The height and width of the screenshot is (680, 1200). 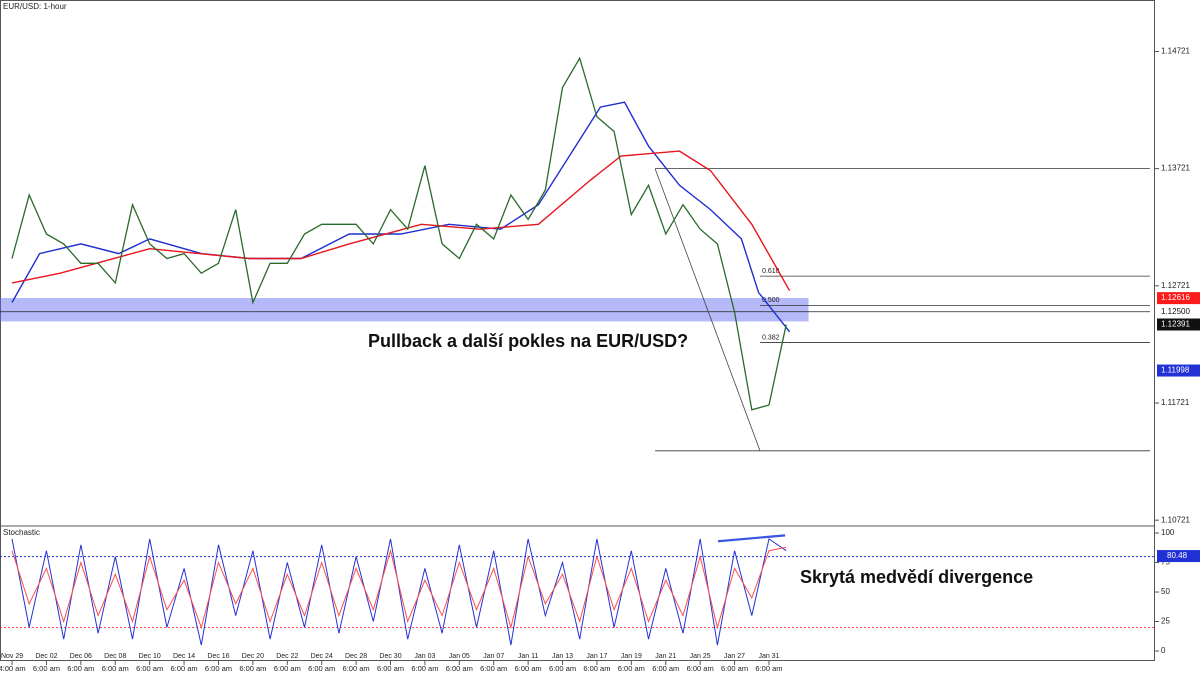 What do you see at coordinates (1165, 562) in the screenshot?
I see `y-tick-label: 75` at bounding box center [1165, 562].